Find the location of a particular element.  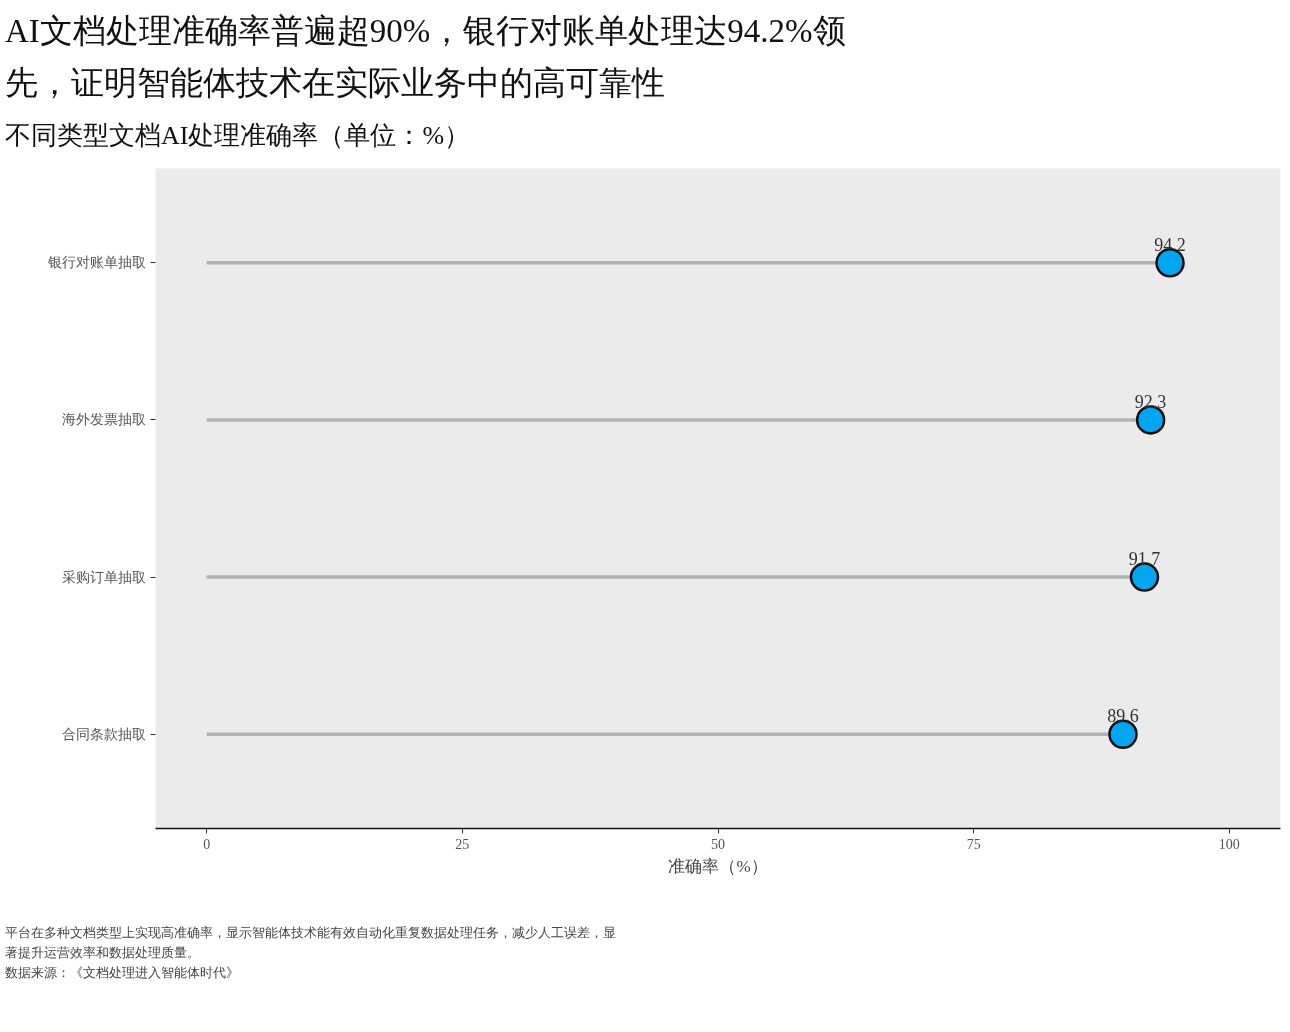

y-tick-label: 银行对账单抽取 is located at coordinates (96, 263).